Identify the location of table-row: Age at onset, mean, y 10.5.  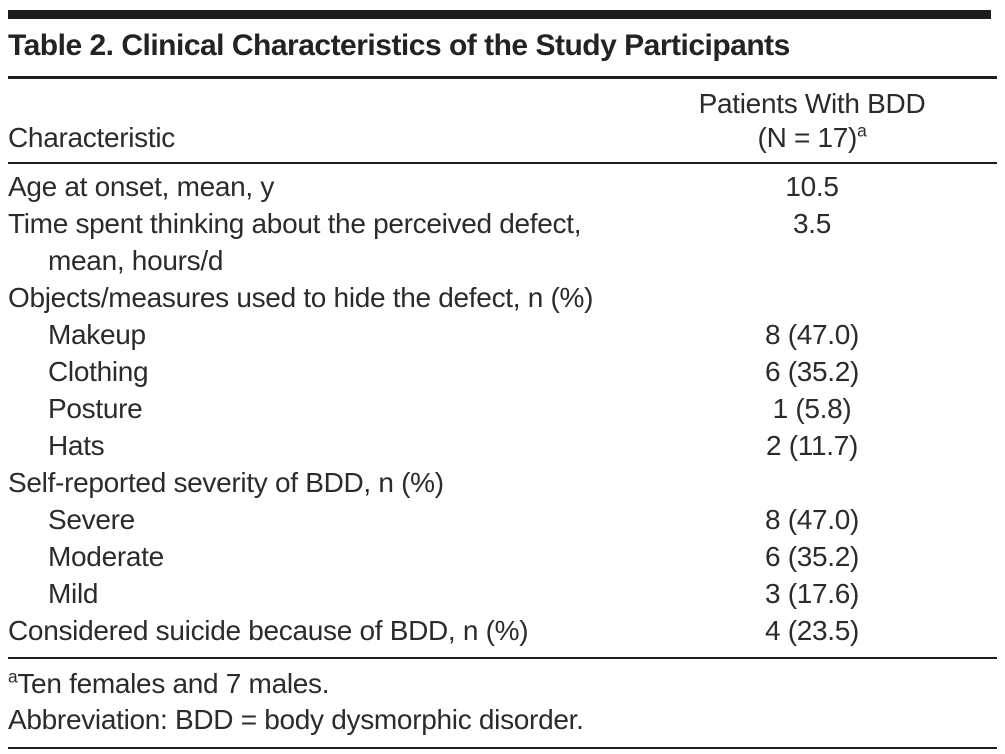
(502, 186).